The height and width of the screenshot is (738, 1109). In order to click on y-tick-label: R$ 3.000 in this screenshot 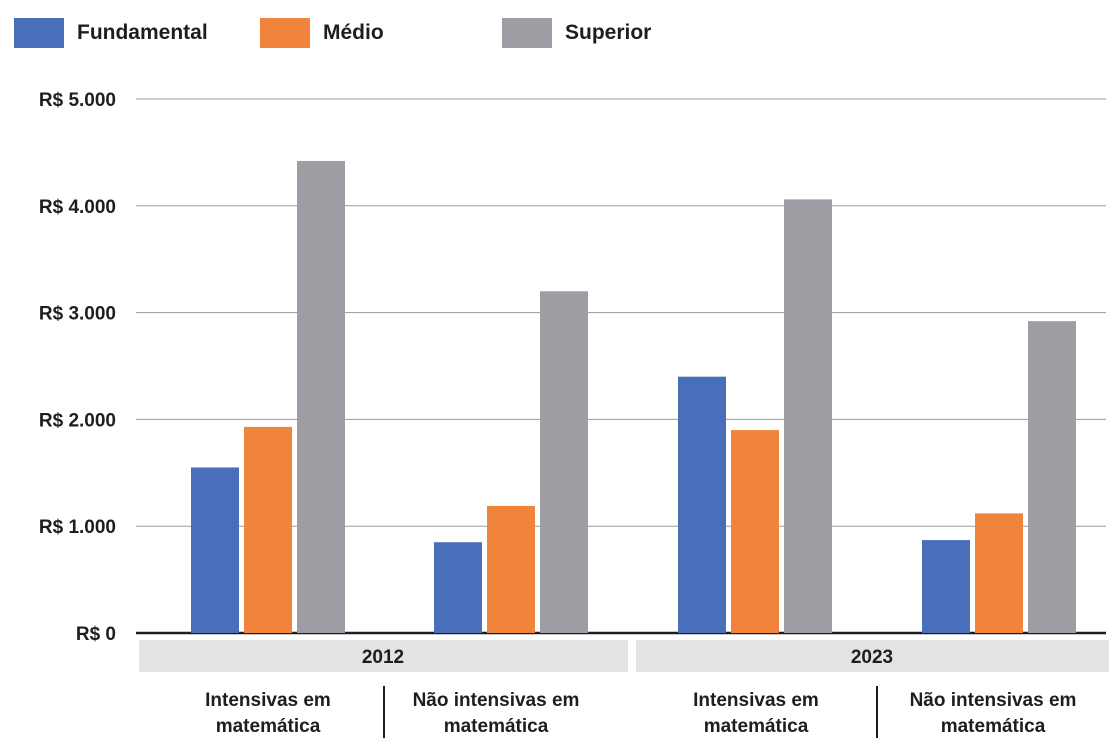, I will do `click(77, 314)`.